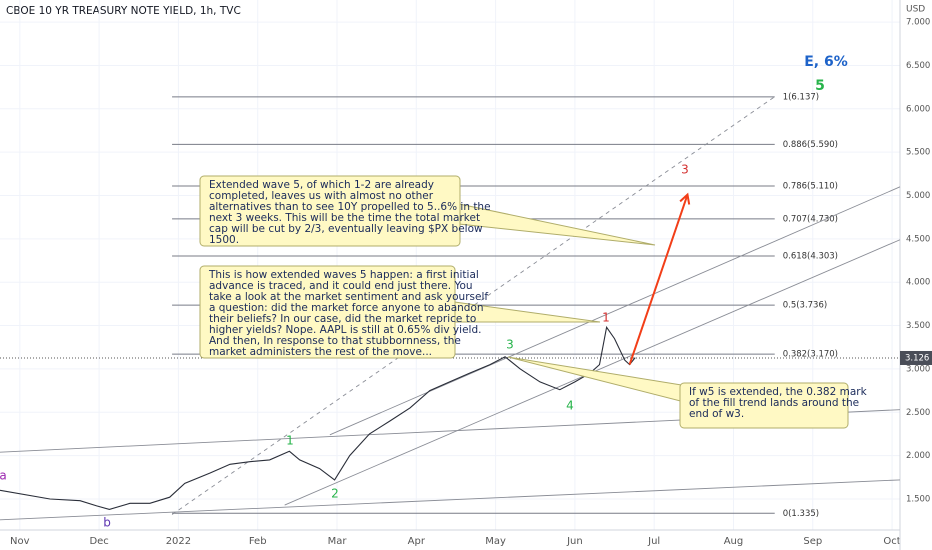  I want to click on x-tick-label: Sep, so click(812, 541).